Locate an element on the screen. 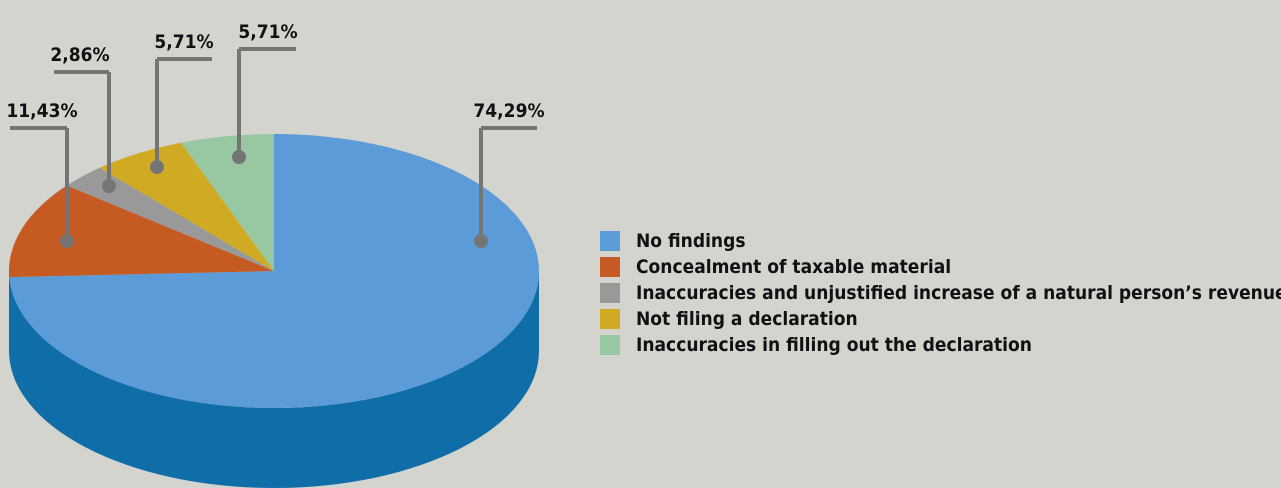 The width and height of the screenshot is (1281, 488). legend-label: No findings is located at coordinates (691, 241).